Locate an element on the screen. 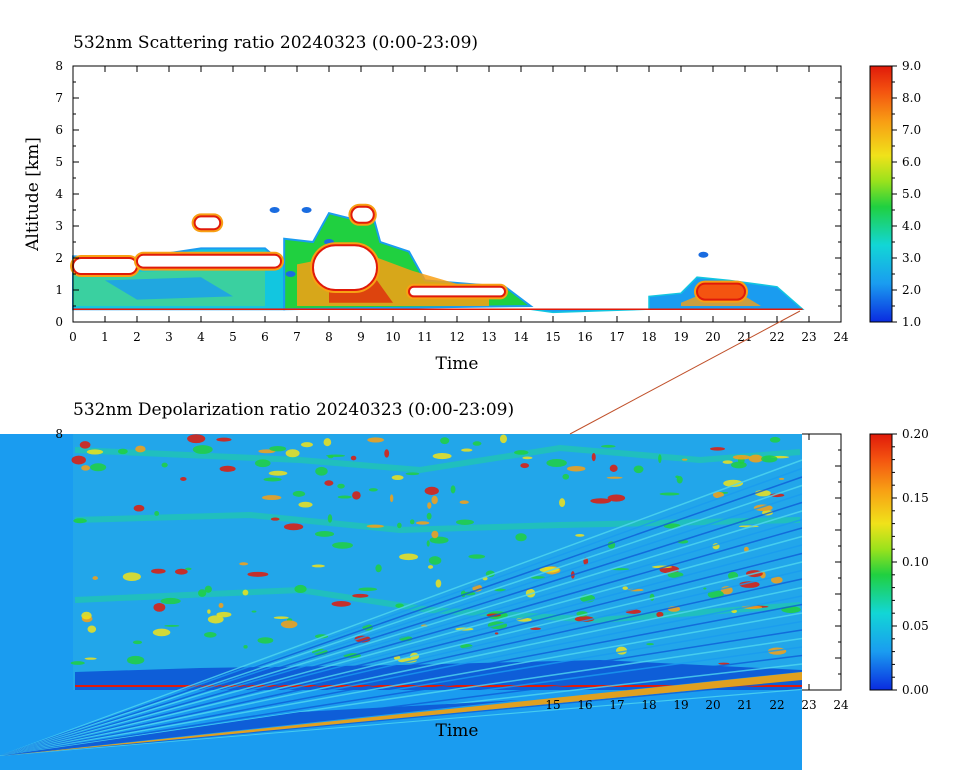 Image resolution: width=960 pixels, height=770 pixels. y-tick-label: 8 is located at coordinates (59, 434).